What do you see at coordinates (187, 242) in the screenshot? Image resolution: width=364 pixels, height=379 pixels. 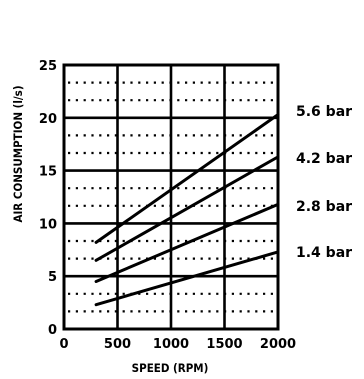 I see `series-line-2-8-bar` at bounding box center [187, 242].